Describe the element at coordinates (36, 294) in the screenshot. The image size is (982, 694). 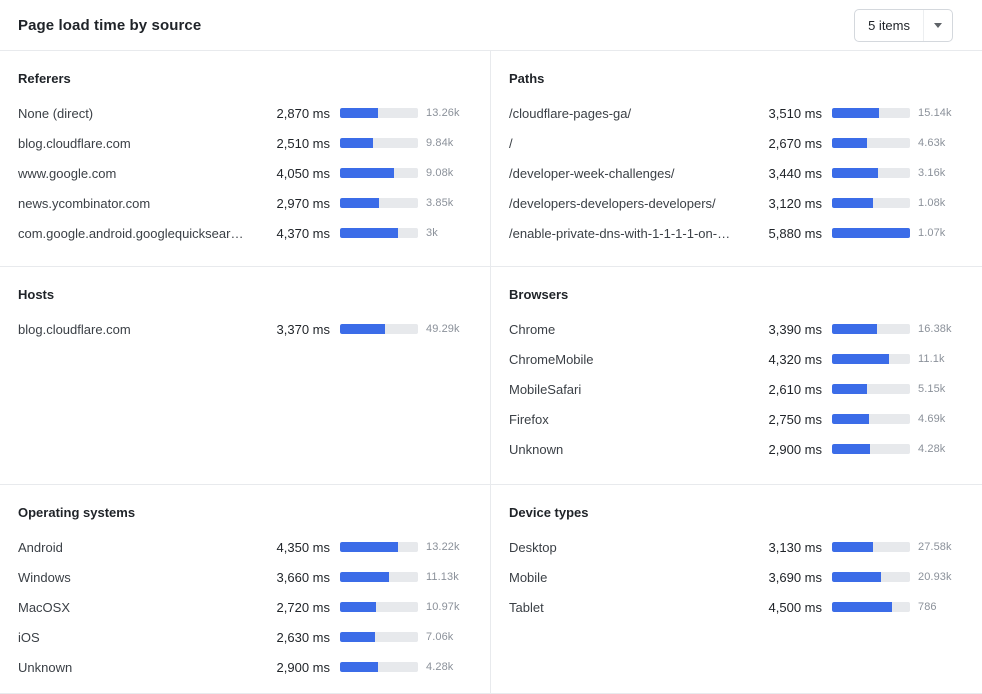
I see `section-title: Hosts` at that location.